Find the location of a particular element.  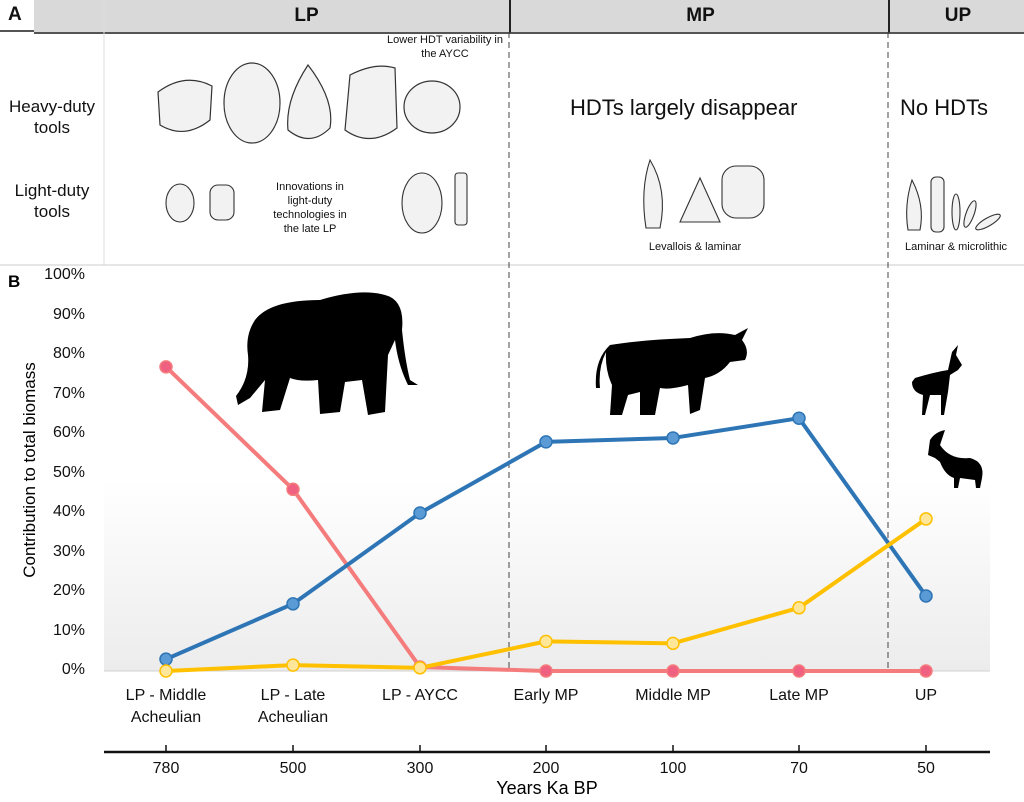

y-tick-label: 90% is located at coordinates (68, 314).